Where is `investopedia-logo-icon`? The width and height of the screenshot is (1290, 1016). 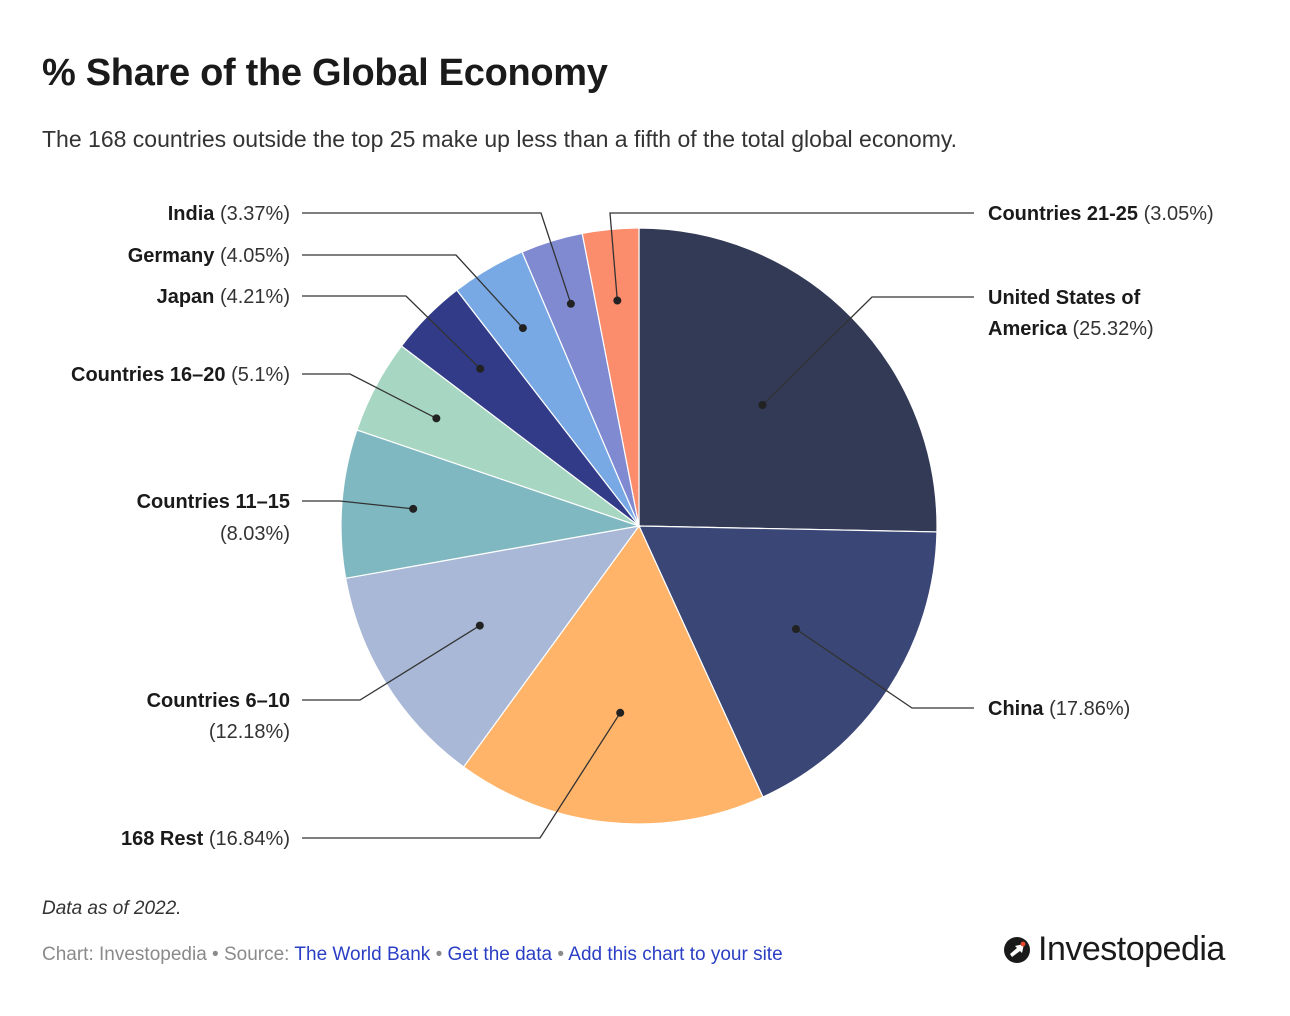 investopedia-logo-icon is located at coordinates (1017, 949).